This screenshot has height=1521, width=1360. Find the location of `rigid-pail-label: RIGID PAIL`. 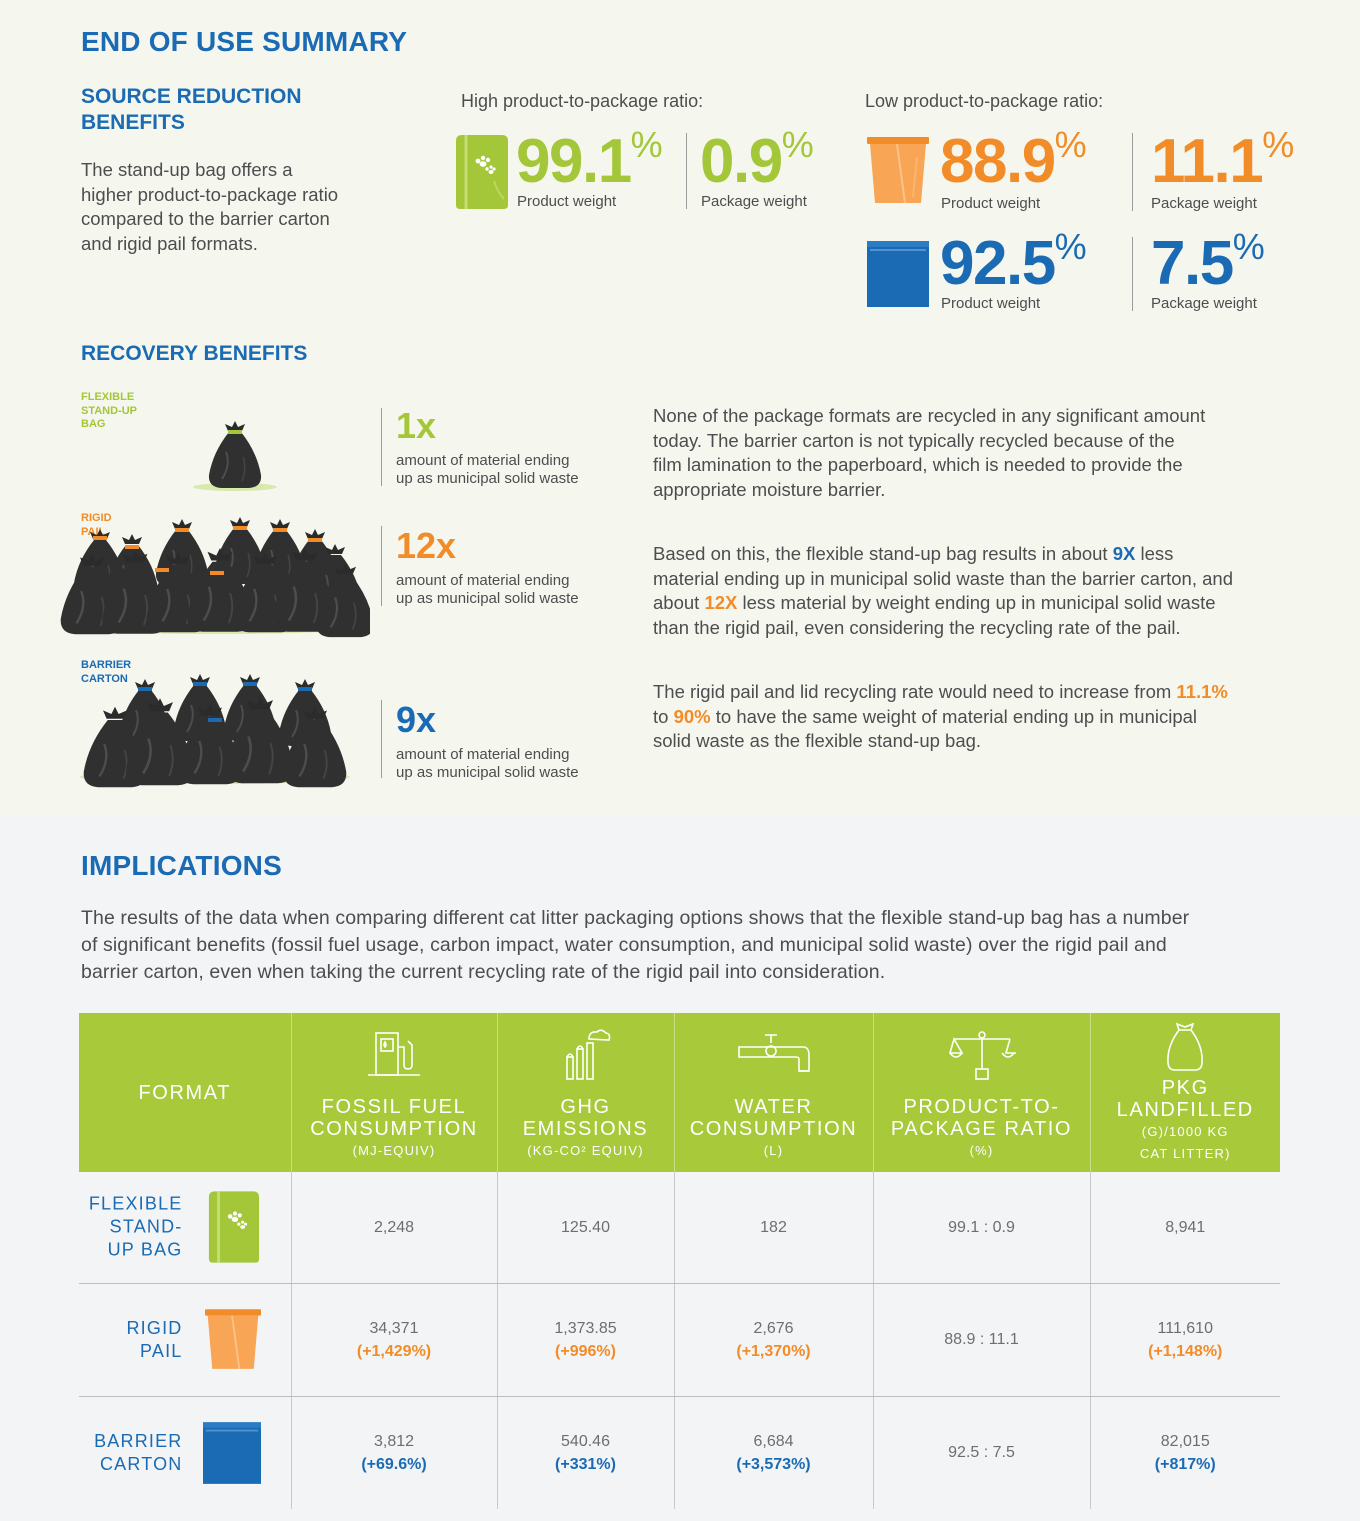

rigid-pail-label: RIGID PAIL is located at coordinates (96, 525).